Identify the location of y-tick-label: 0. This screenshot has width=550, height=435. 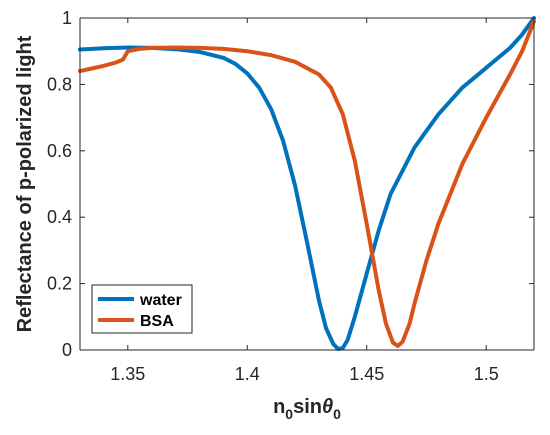
(67, 350).